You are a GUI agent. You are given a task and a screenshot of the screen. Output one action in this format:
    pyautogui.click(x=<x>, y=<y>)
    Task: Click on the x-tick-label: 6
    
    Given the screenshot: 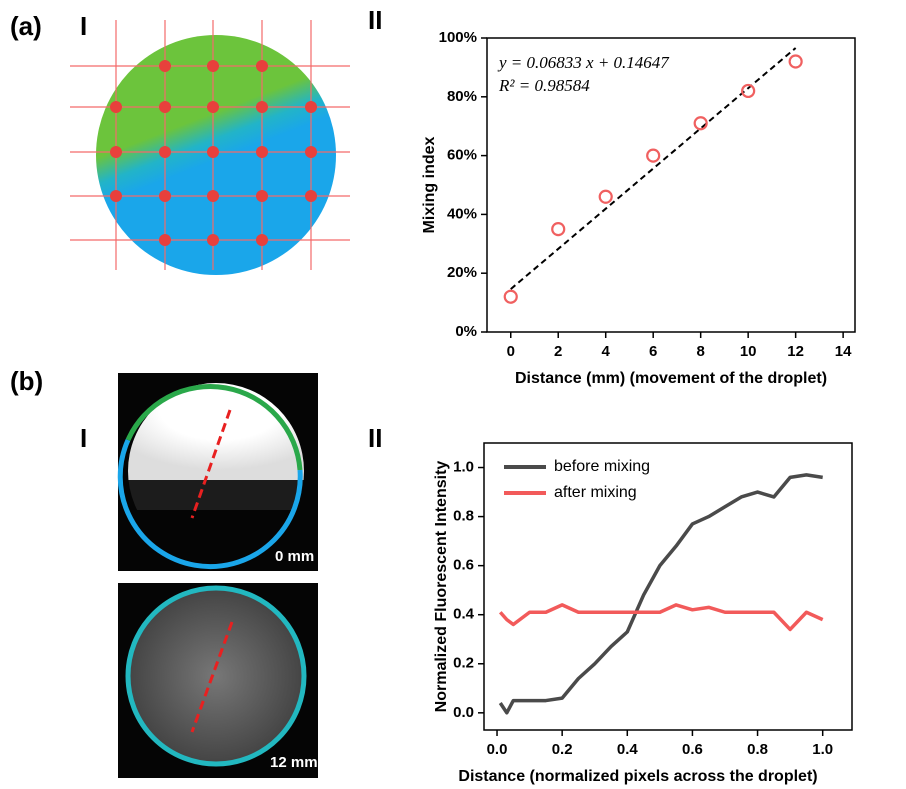 What is the action you would take?
    pyautogui.click(x=653, y=351)
    